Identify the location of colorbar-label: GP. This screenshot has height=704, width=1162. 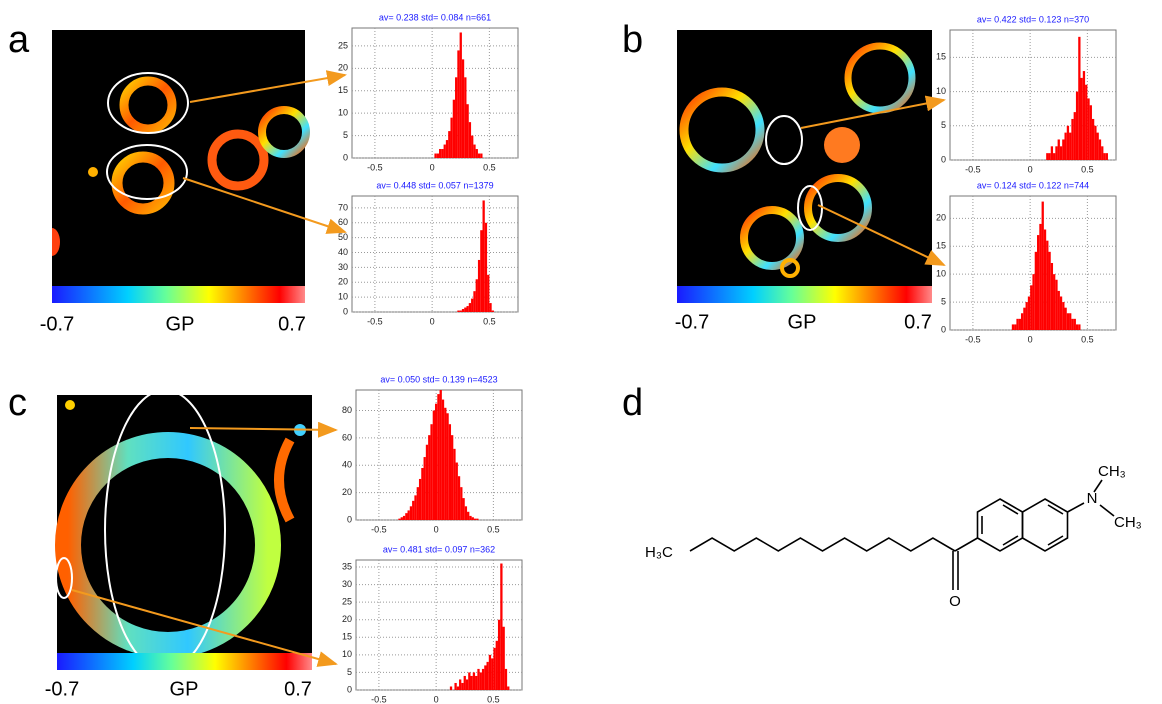
(802, 322).